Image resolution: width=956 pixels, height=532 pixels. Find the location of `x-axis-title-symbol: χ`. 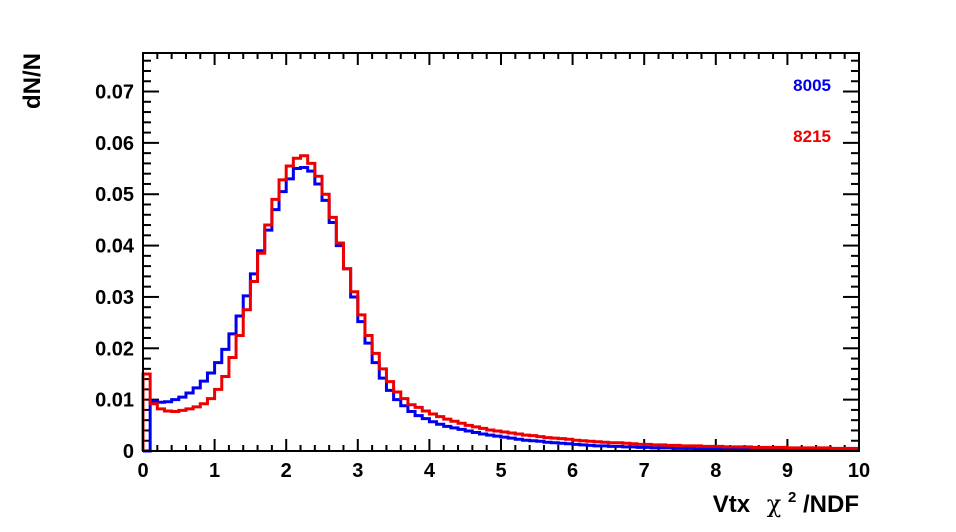

x-axis-title-symbol: χ is located at coordinates (774, 504).